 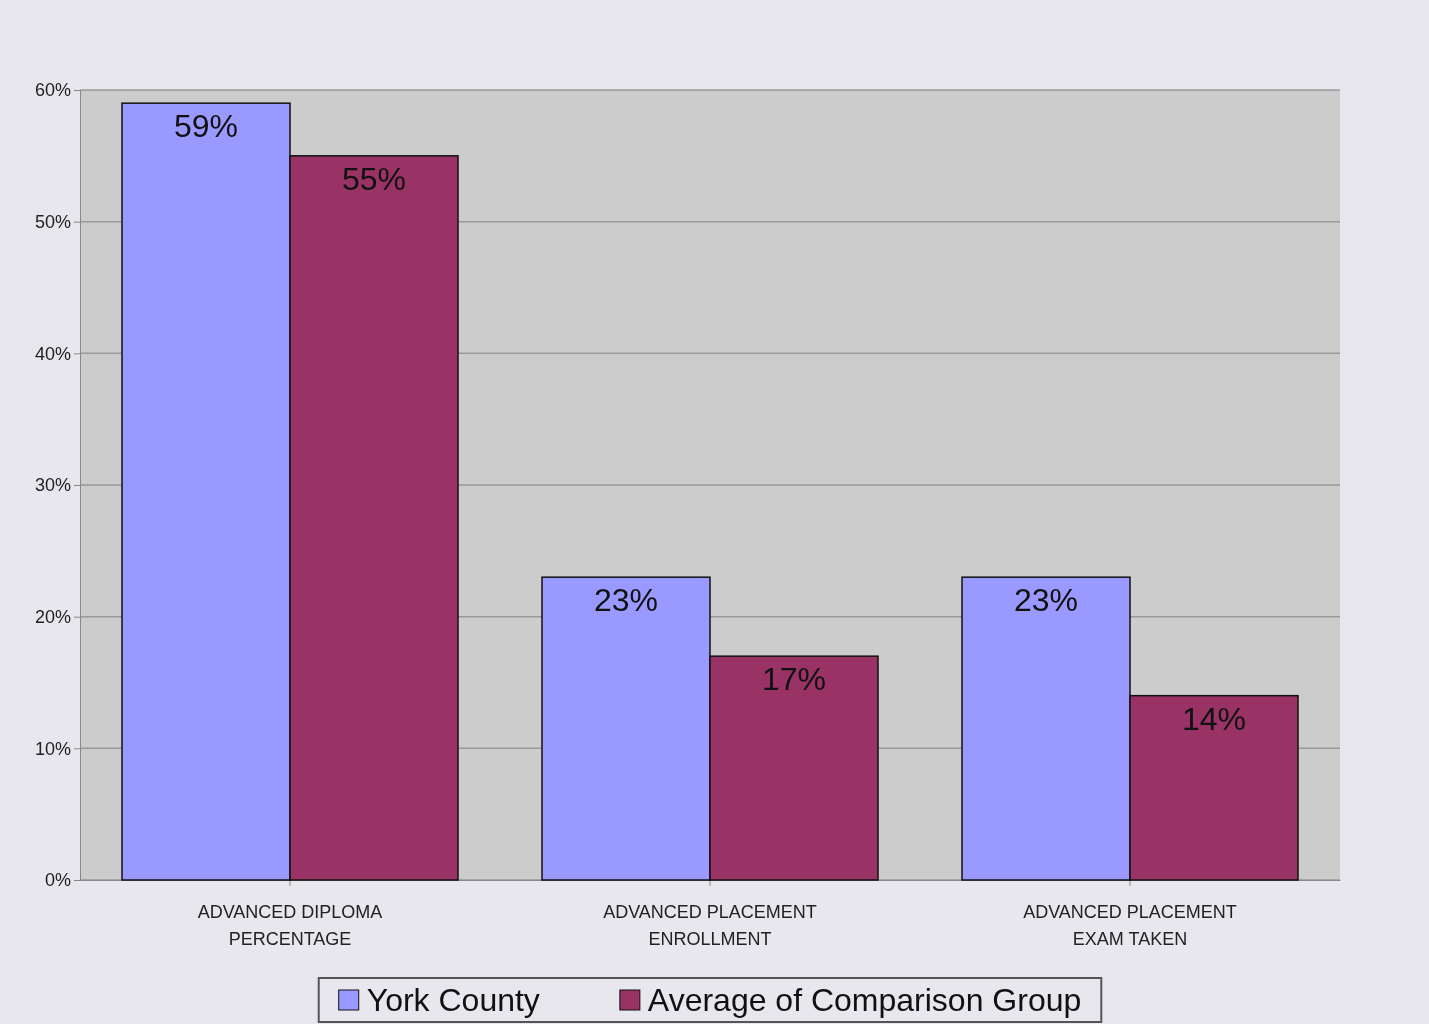 I want to click on y-tick-label: 60%, so click(x=52, y=90).